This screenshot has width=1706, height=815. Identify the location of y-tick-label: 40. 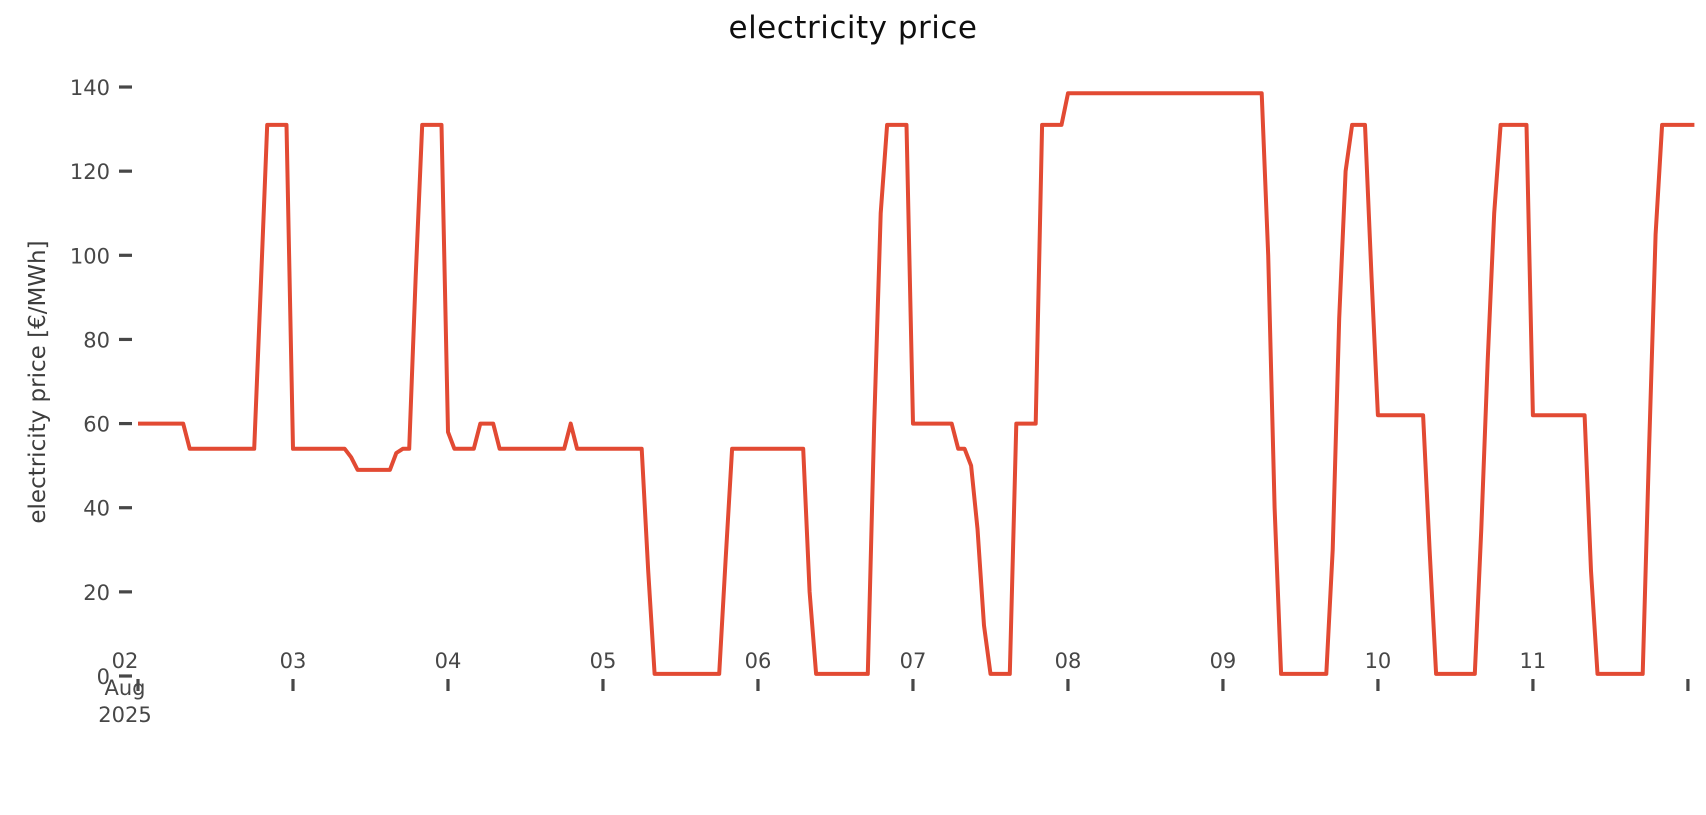
(96, 509).